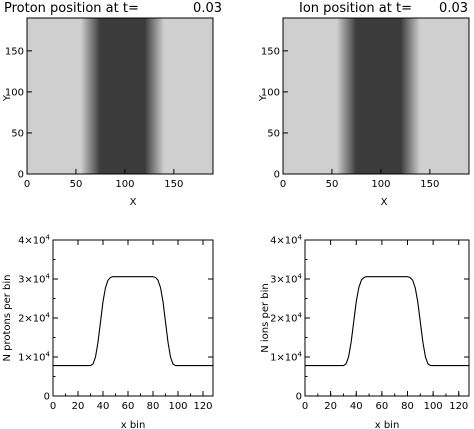 This screenshot has height=429, width=474. I want to click on protons-per-bin-frame, so click(133, 318).